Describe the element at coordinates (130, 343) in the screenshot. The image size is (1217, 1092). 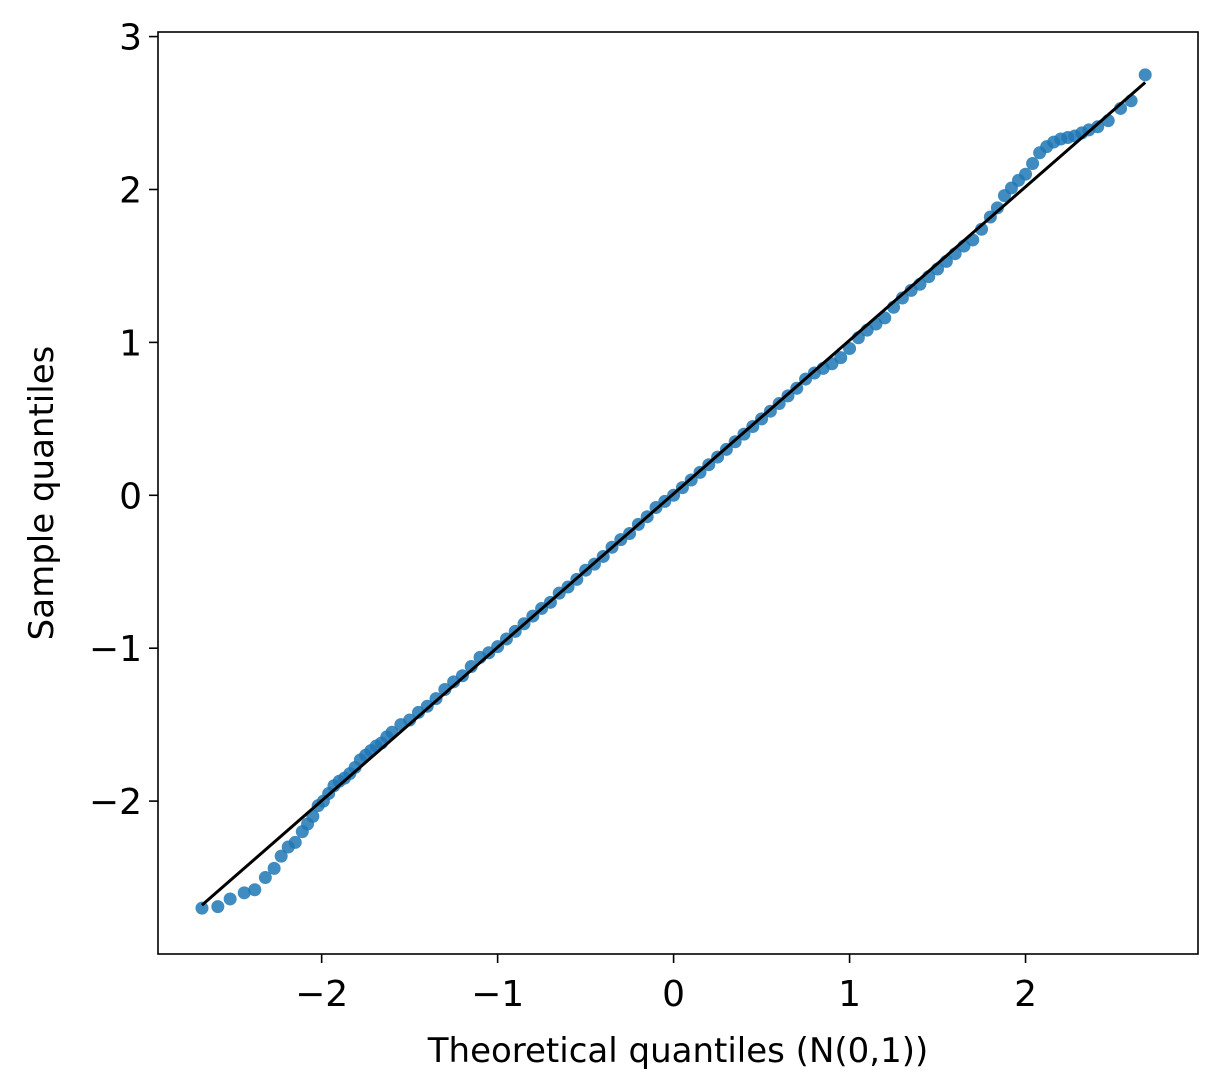
I see `y-tick-label: 1` at that location.